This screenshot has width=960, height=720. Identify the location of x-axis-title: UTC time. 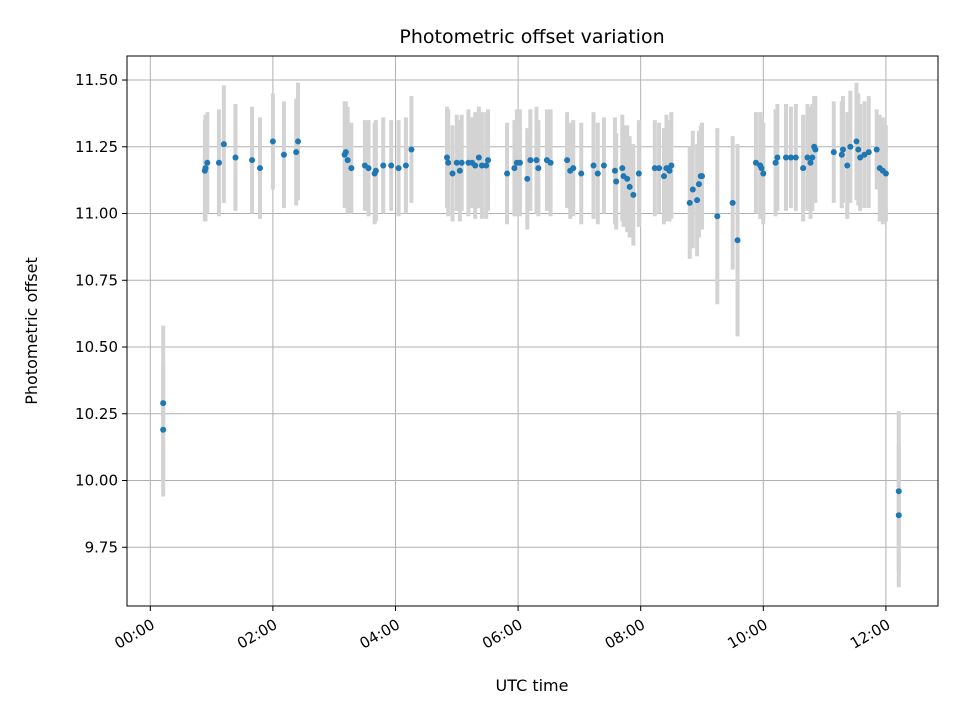
(532, 685).